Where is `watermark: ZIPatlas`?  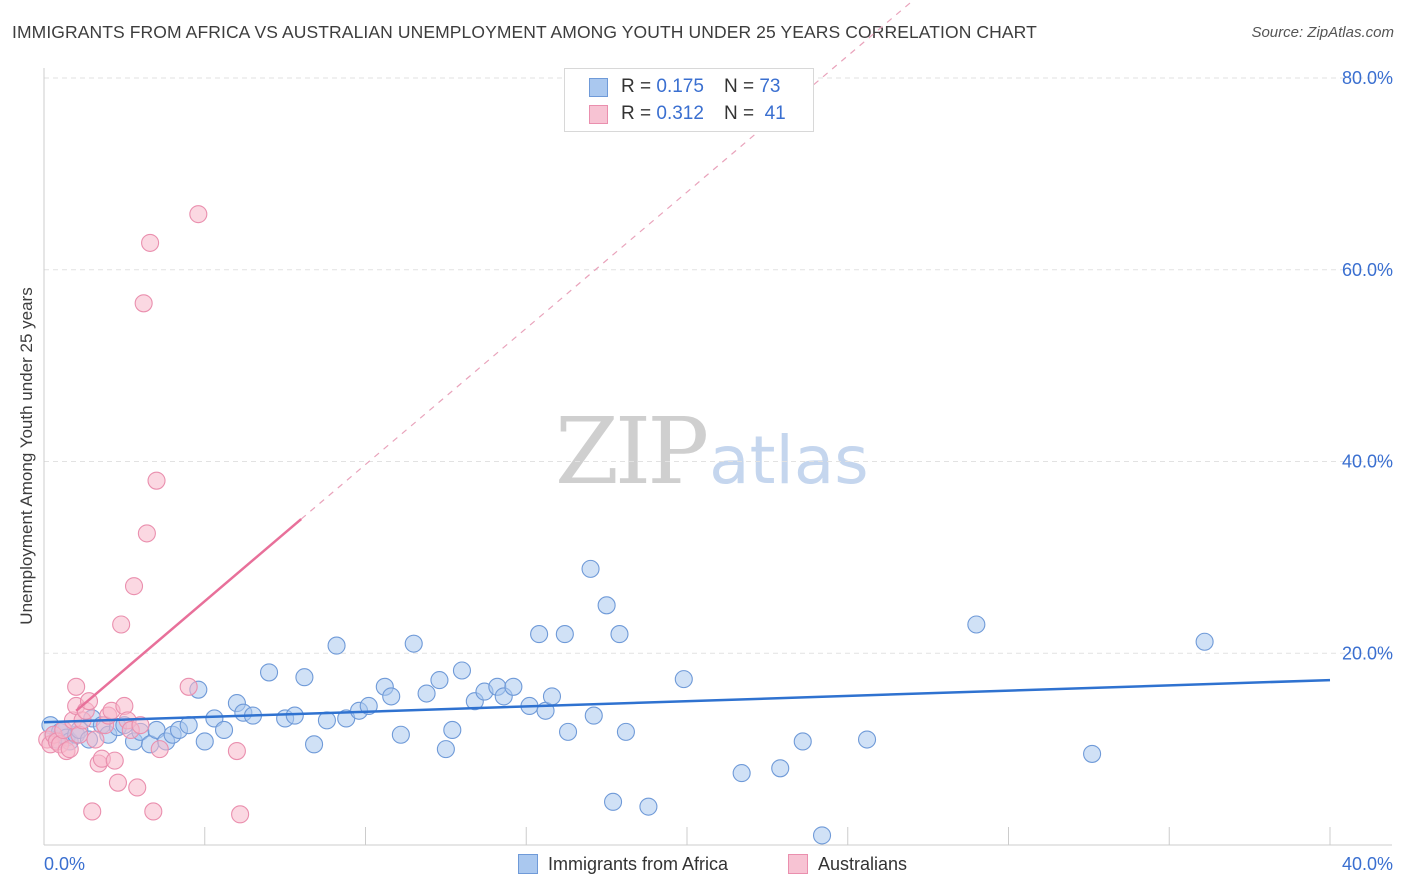
watermark: ZIPatlas is located at coordinates (712, 451).